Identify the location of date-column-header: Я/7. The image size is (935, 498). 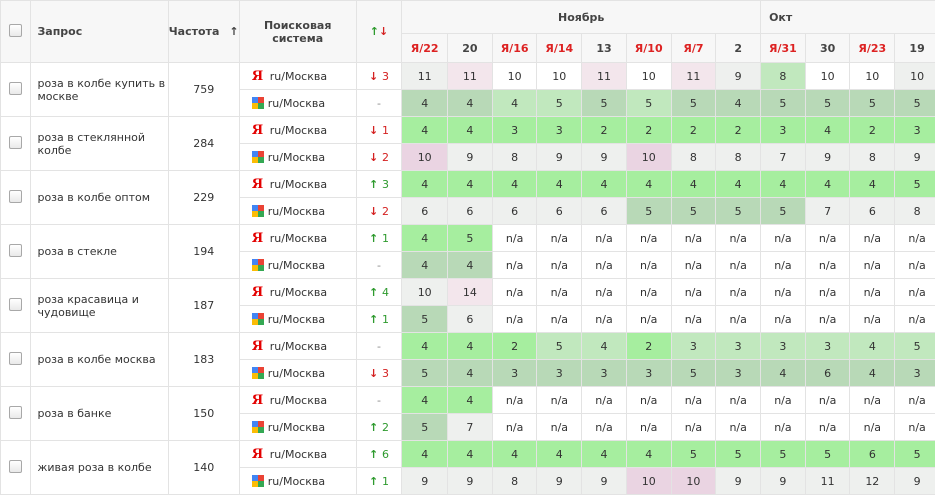
(693, 48).